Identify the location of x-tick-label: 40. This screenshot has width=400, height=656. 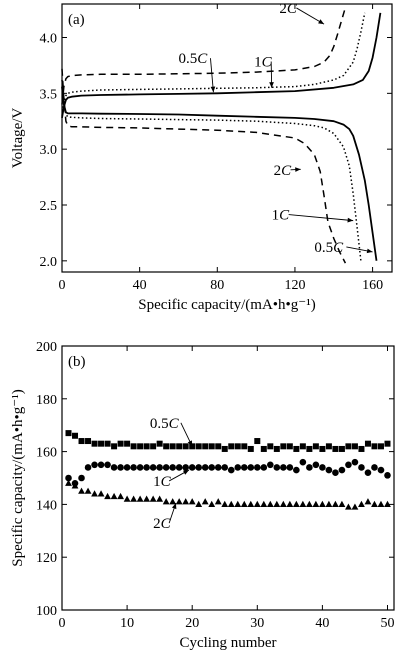
(322, 623).